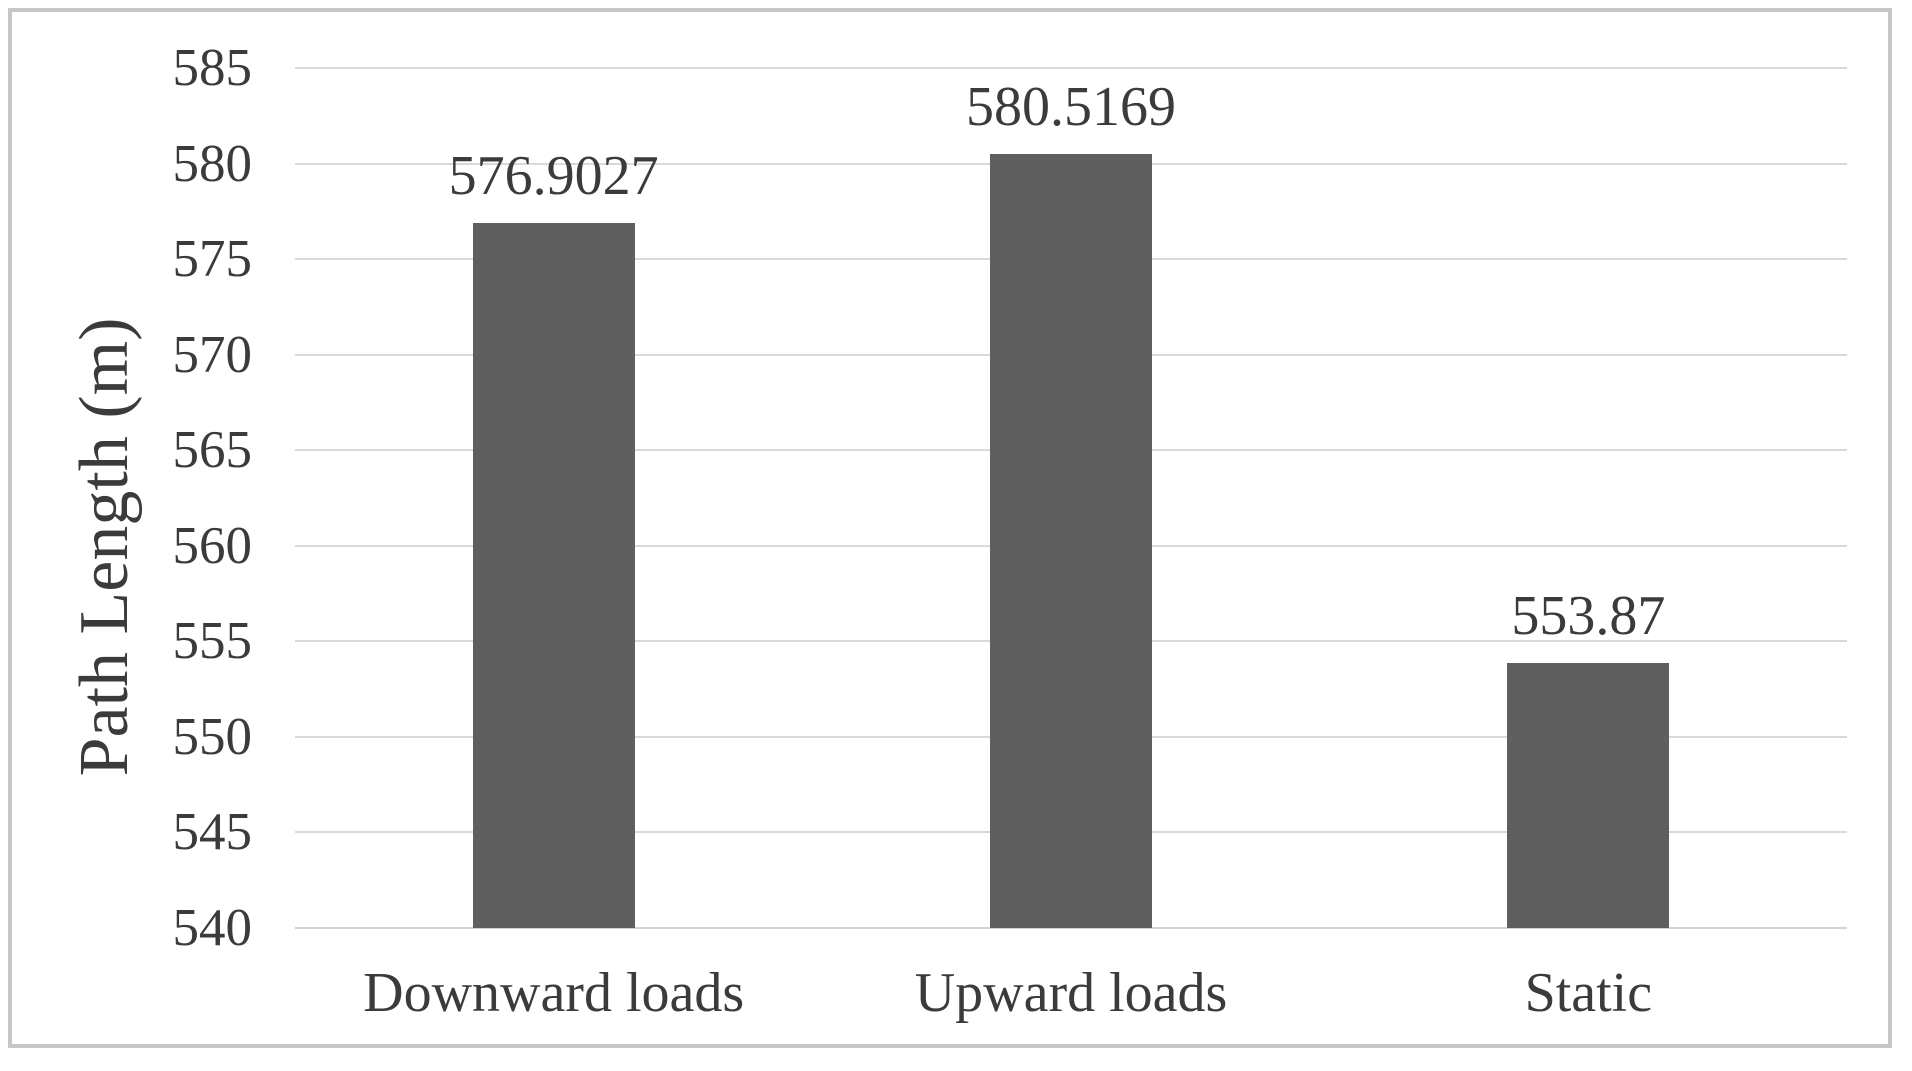 This screenshot has width=1912, height=1071. I want to click on y-tick-label: 540, so click(212, 928).